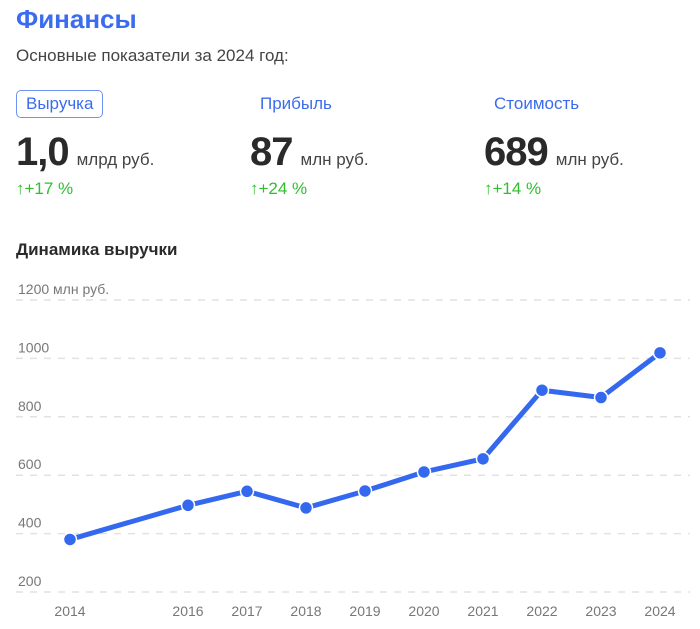  Describe the element at coordinates (76, 19) in the screenshot. I see `page-title: Финансы` at that location.